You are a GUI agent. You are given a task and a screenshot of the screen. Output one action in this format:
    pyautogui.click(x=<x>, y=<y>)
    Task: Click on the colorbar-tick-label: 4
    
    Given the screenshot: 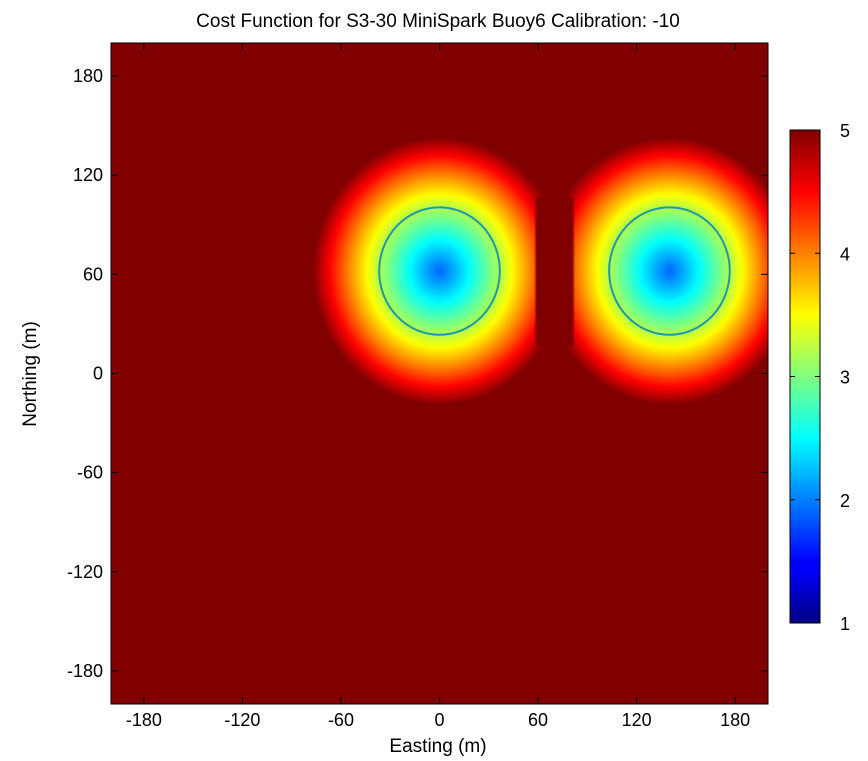 What is the action you would take?
    pyautogui.click(x=845, y=254)
    